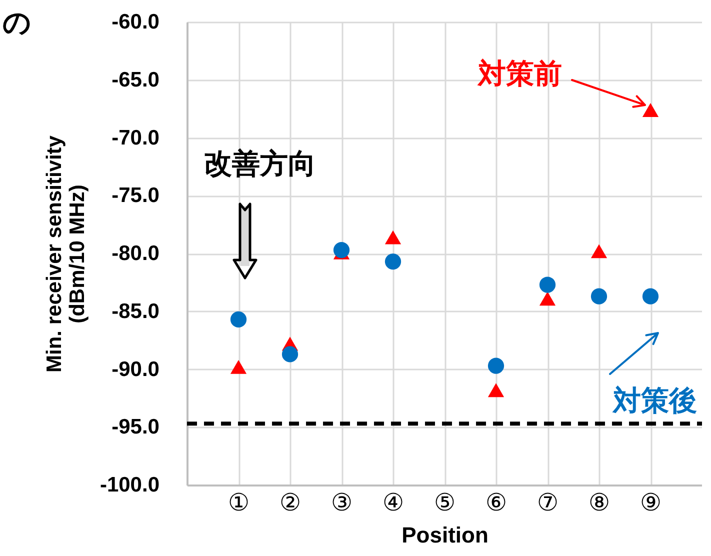  Describe the element at coordinates (445, 503) in the screenshot. I see `x-tick-label: ⑤` at that location.